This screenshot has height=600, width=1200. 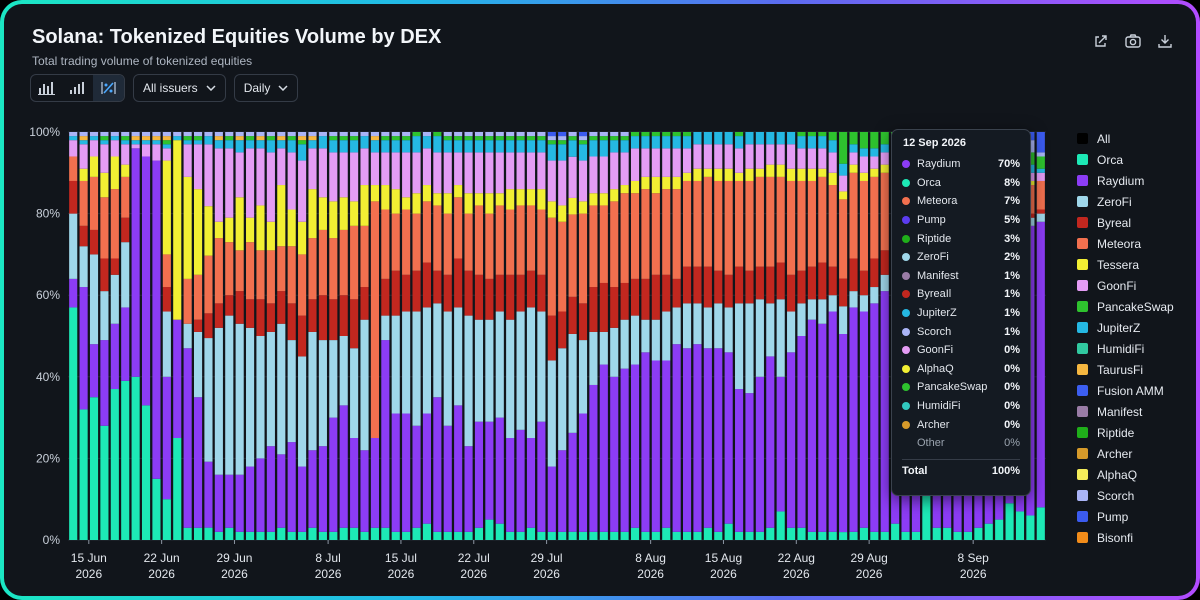 I want to click on legend-item: Orca, so click(x=1125, y=159).